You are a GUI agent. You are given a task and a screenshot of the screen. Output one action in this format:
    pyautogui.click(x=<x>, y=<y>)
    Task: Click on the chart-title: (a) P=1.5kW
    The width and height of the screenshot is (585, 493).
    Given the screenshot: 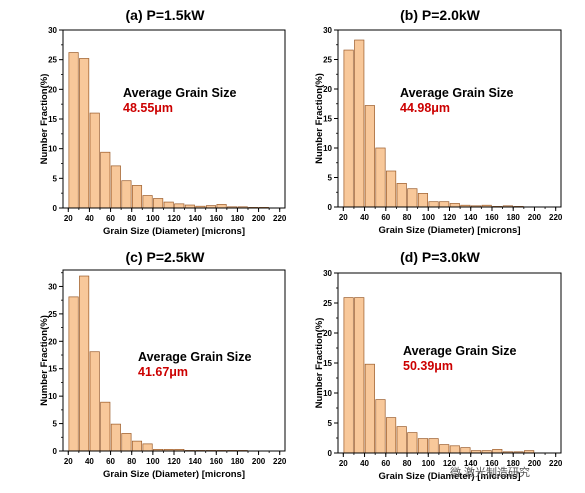 What is the action you would take?
    pyautogui.click(x=166, y=15)
    